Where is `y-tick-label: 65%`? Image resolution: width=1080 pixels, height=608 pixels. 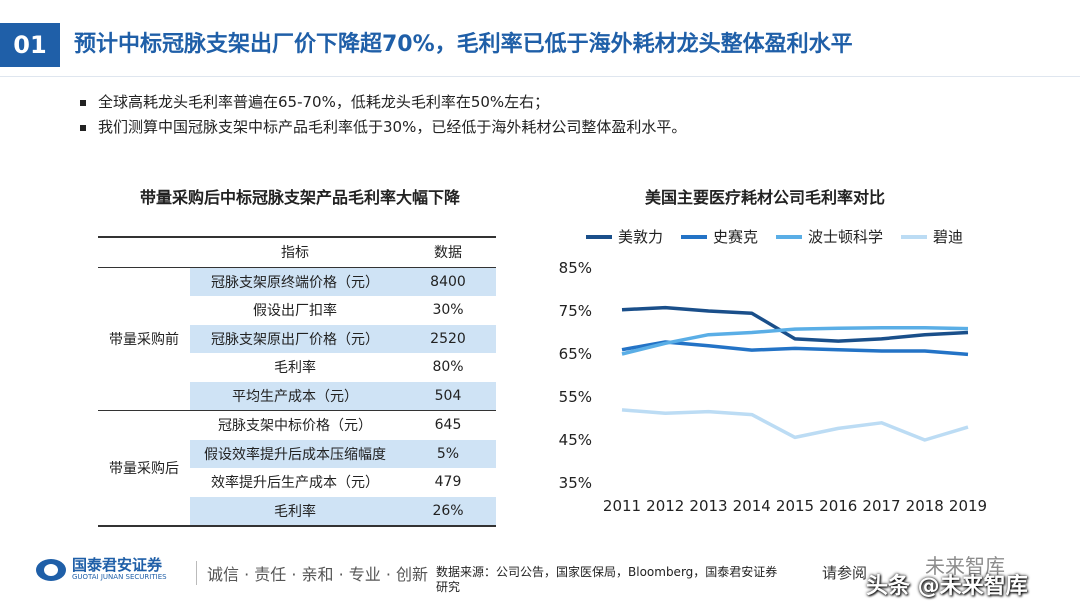
y-tick-label: 65% is located at coordinates (575, 354).